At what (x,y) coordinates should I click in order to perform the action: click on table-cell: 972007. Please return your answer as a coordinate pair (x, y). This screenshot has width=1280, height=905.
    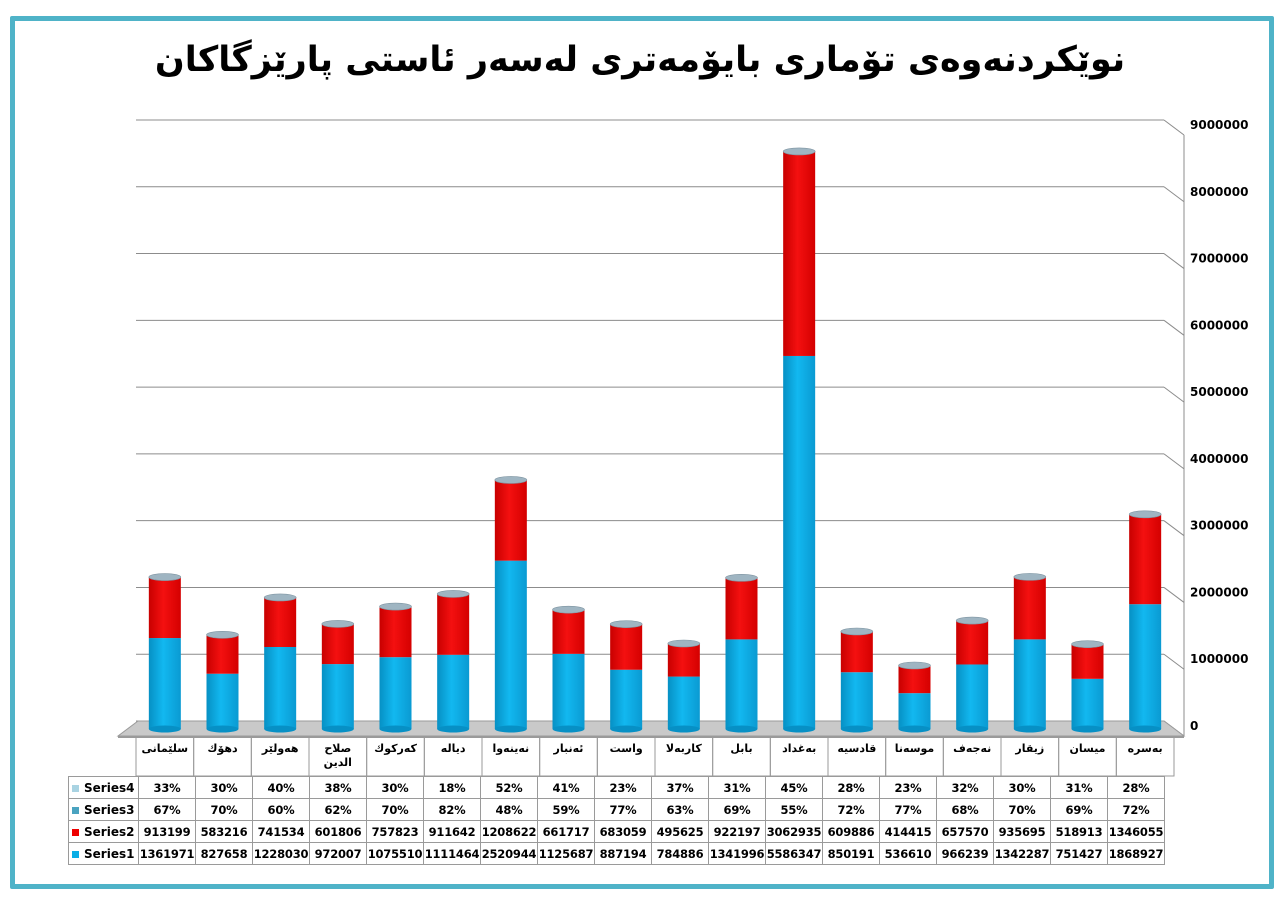
    Looking at the image, I should click on (338, 853).